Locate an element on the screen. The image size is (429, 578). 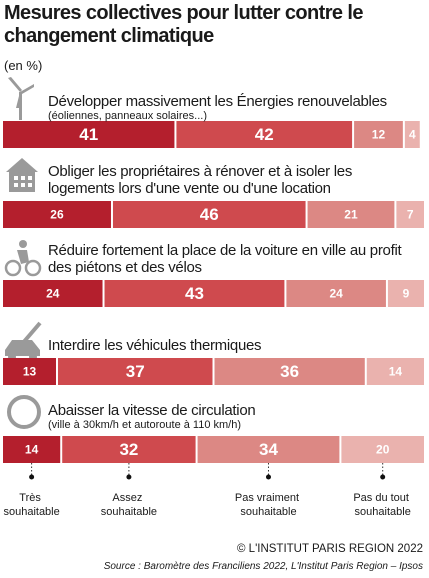
copyright: © L'INSTITUT PARIS REGION 2022 is located at coordinates (330, 549).